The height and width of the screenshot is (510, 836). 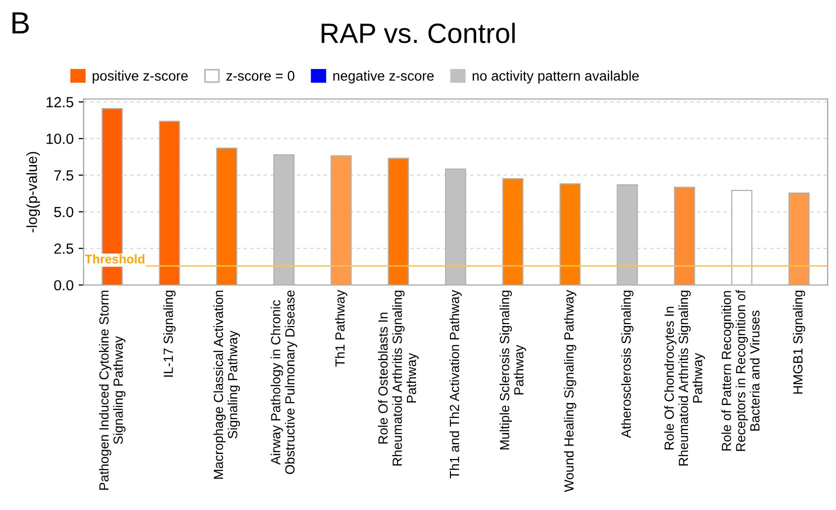 I want to click on y-tick-label: 7.5, so click(x=64, y=175).